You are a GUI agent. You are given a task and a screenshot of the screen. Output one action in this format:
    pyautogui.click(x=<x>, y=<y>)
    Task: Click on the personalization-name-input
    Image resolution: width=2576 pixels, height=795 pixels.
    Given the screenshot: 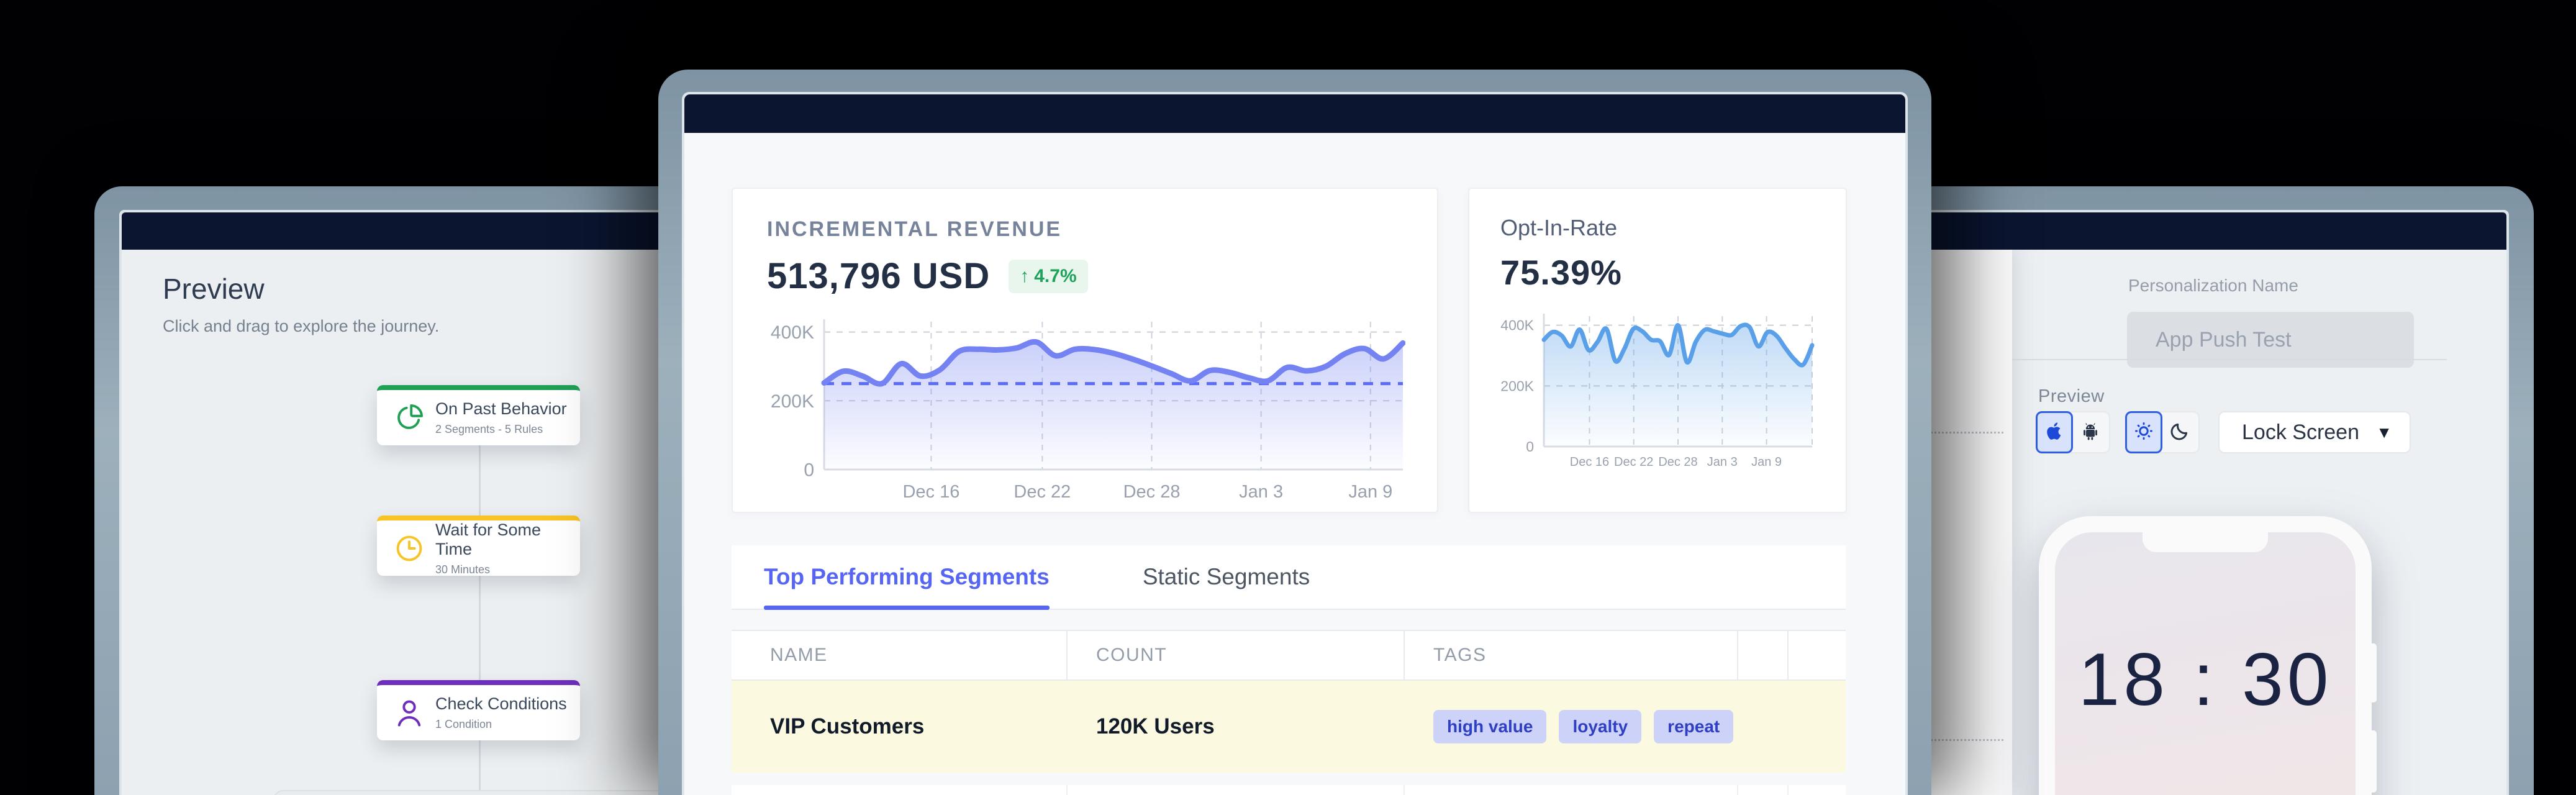 What is the action you would take?
    pyautogui.click(x=2270, y=340)
    